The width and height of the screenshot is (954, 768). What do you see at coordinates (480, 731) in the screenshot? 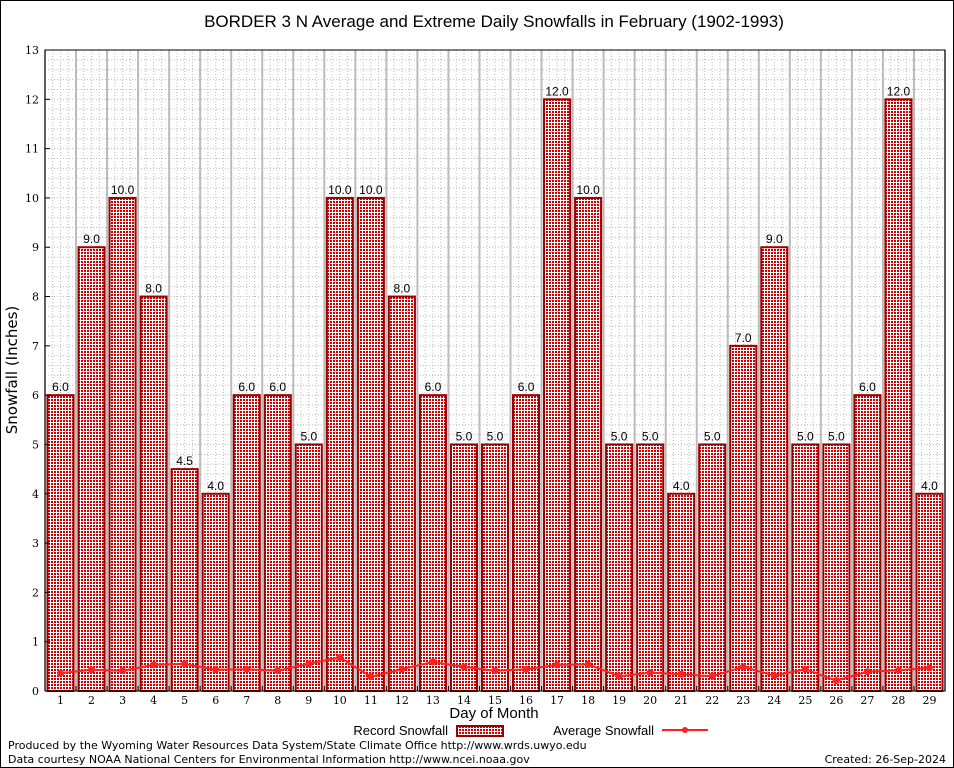
I see `legend-record-swatch` at bounding box center [480, 731].